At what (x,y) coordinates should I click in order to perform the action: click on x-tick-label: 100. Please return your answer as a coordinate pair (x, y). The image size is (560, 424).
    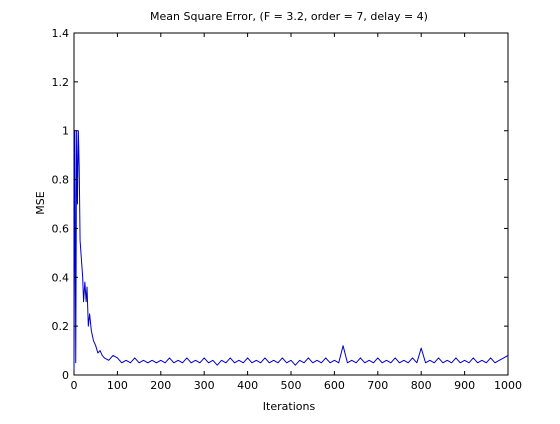
    Looking at the image, I should click on (117, 385).